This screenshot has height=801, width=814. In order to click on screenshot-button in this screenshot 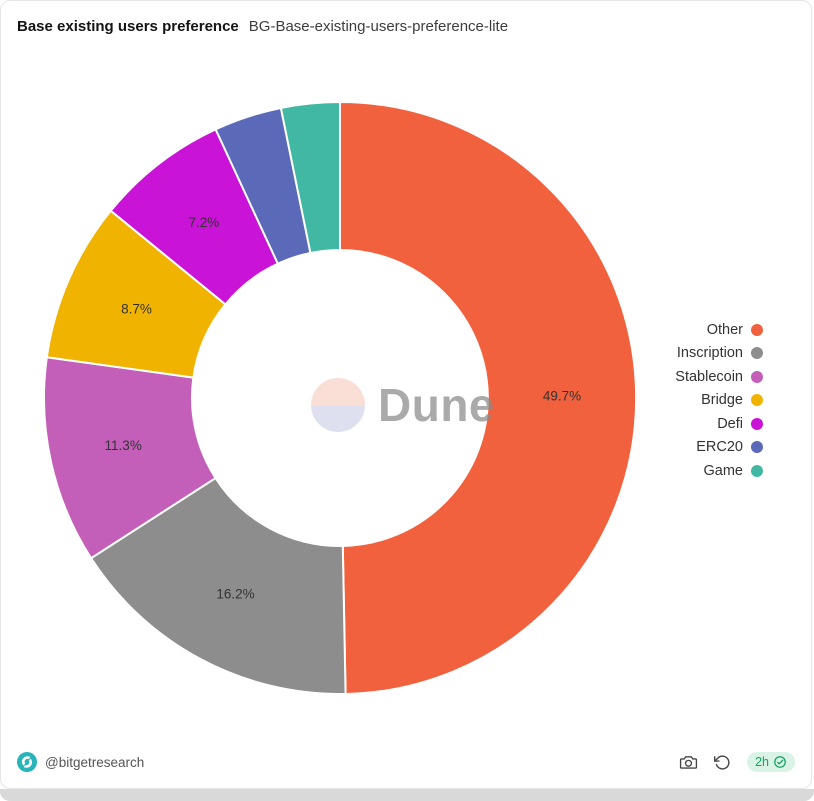, I will do `click(688, 762)`.